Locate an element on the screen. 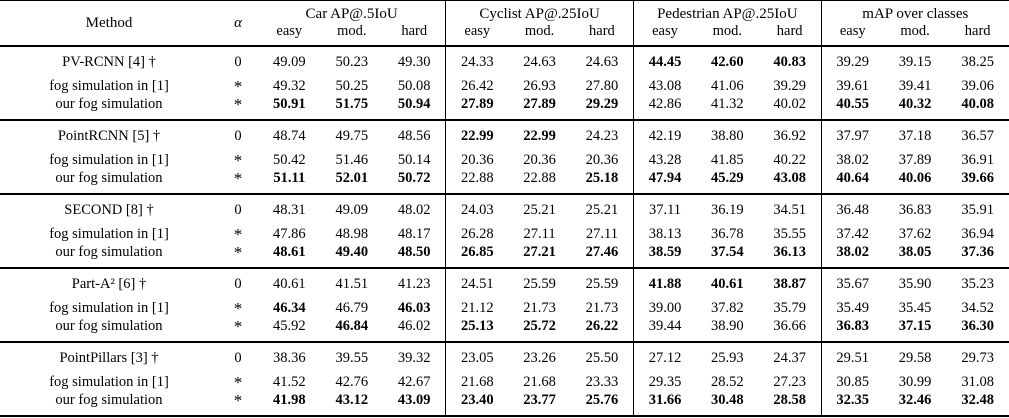  value-cell: 37.62 is located at coordinates (915, 234).